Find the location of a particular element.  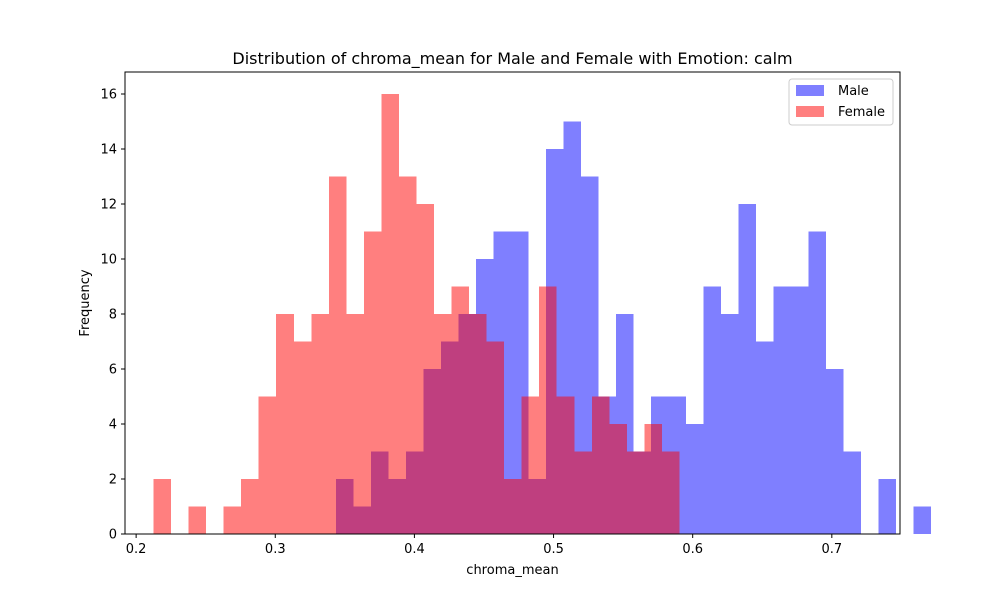

y-tick-label: 6 is located at coordinates (113, 370).